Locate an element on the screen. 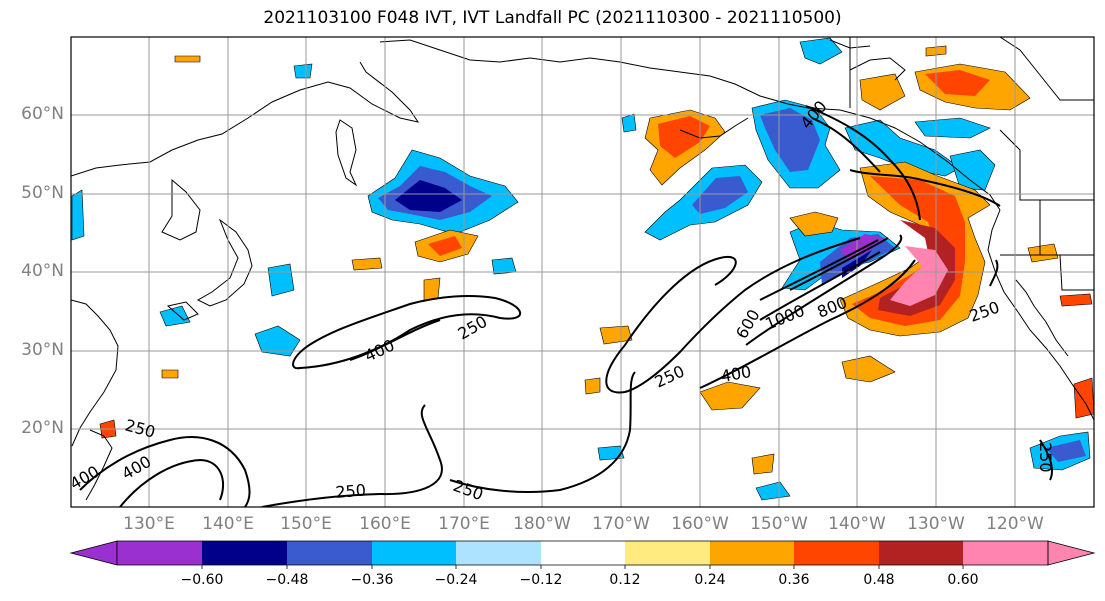  colorbar-tick-label: −0.48 is located at coordinates (287, 580).